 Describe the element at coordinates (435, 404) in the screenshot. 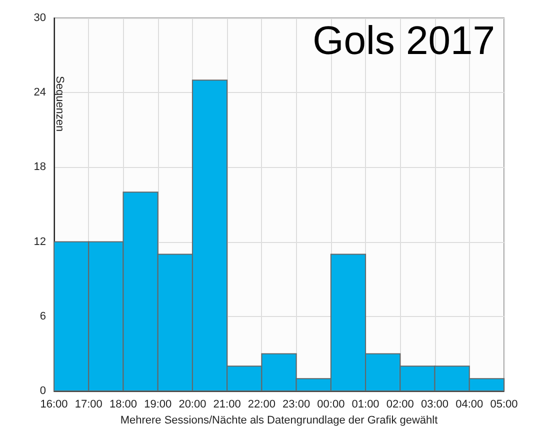

I see `x-tick-label: 03:00` at that location.